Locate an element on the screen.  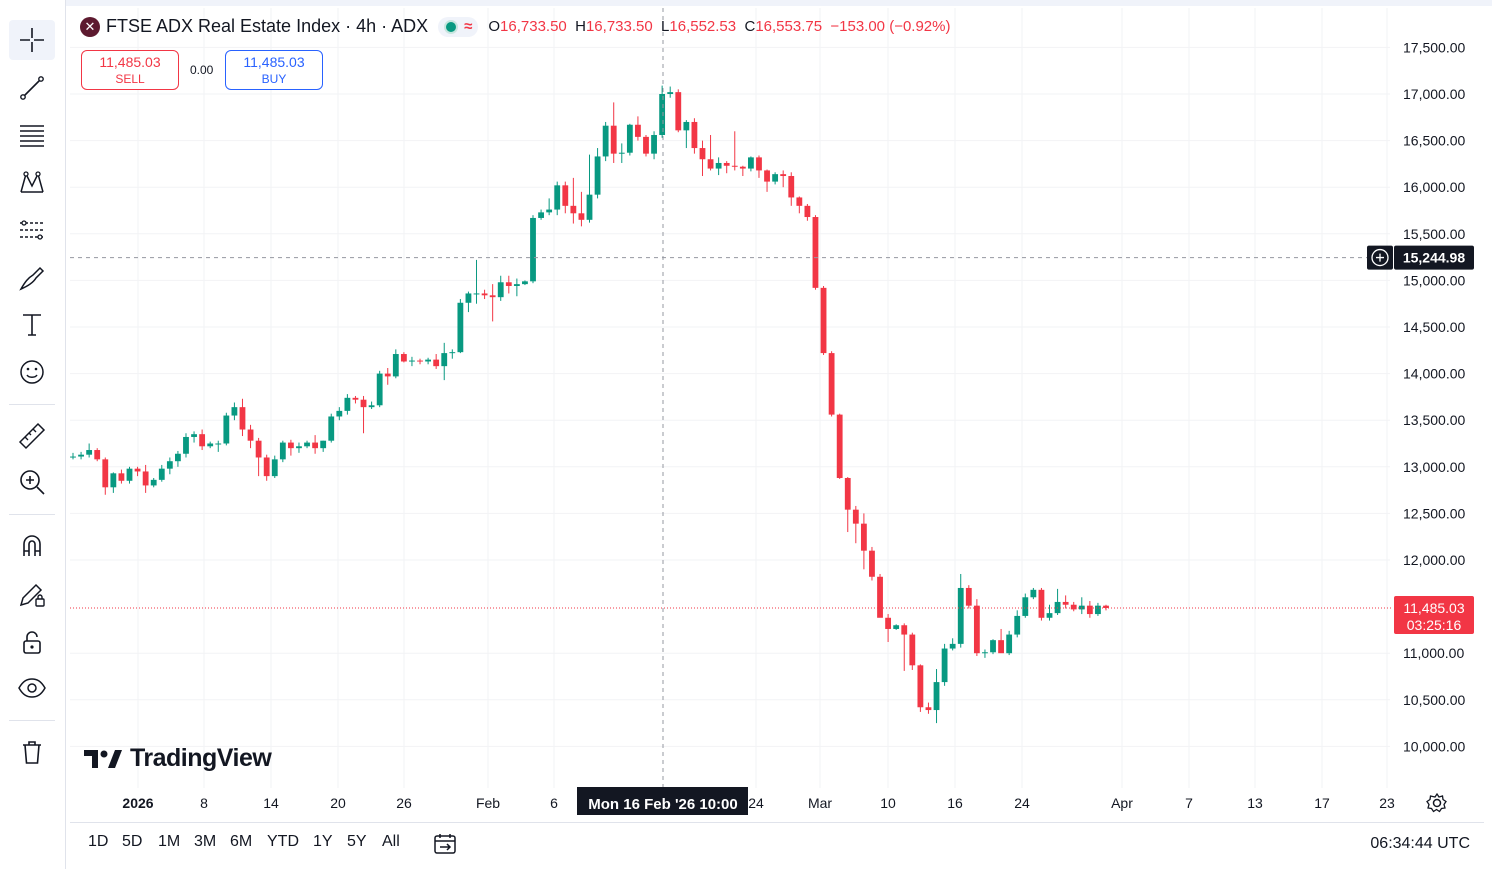
utc-clock: 06:34:44 UTC is located at coordinates (1420, 843).